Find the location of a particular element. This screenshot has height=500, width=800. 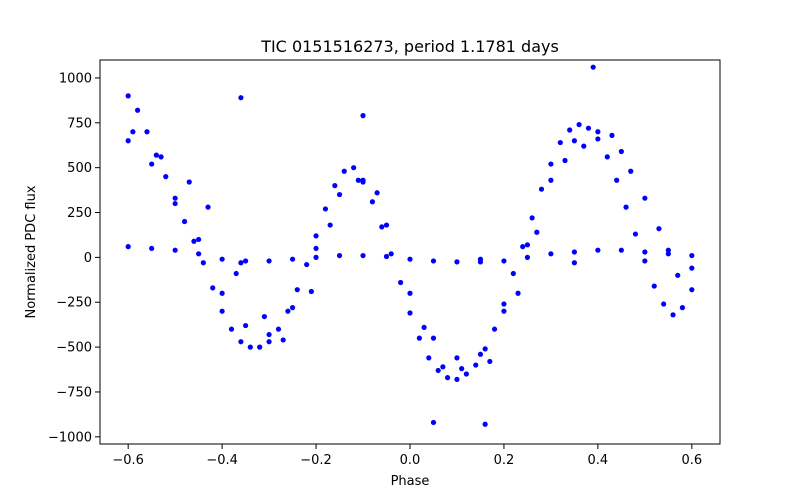

x-axis: −0.6 −0.4 −0.2 0.0 0.2 0.4 0.6 is located at coordinates (407, 456).